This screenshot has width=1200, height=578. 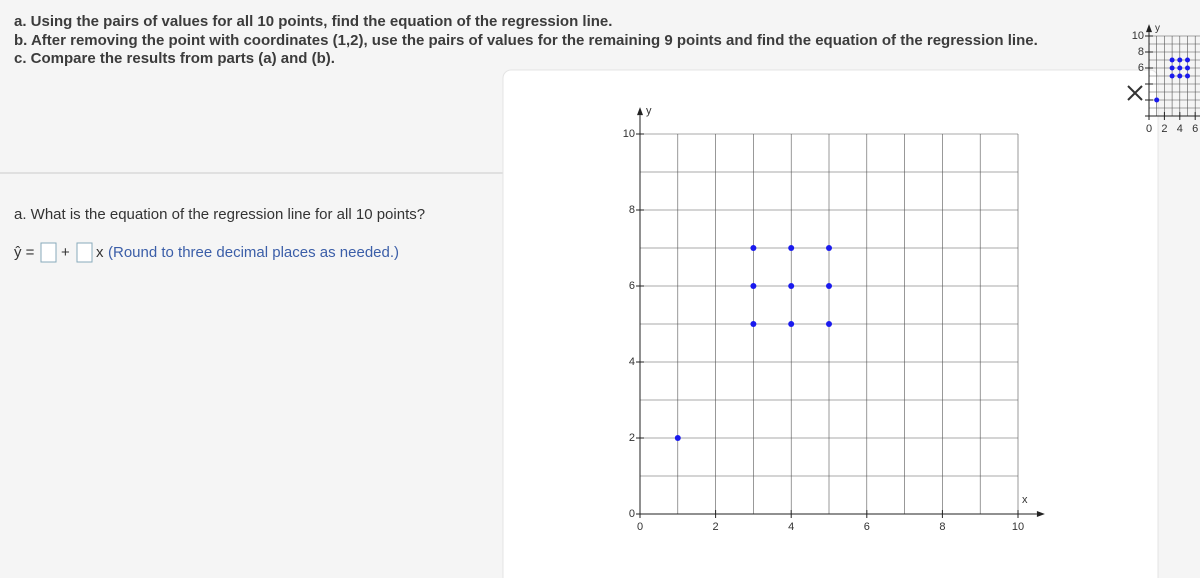 What do you see at coordinates (100, 252) in the screenshot?
I see `x-var: x` at bounding box center [100, 252].